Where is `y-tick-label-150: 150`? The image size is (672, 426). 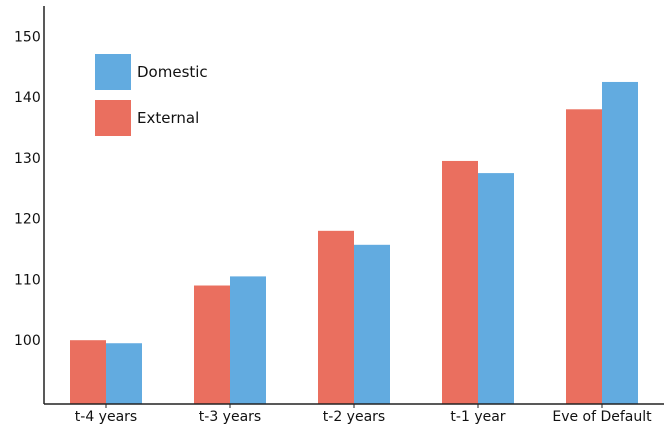 y-tick-label-150: 150 is located at coordinates (27, 37).